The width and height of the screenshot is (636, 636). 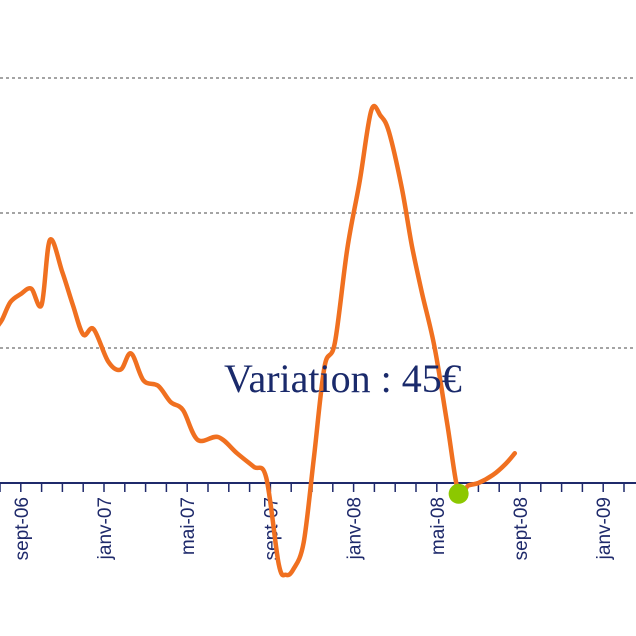 I want to click on variation-annotation: Variation : 45€, so click(x=343, y=378).